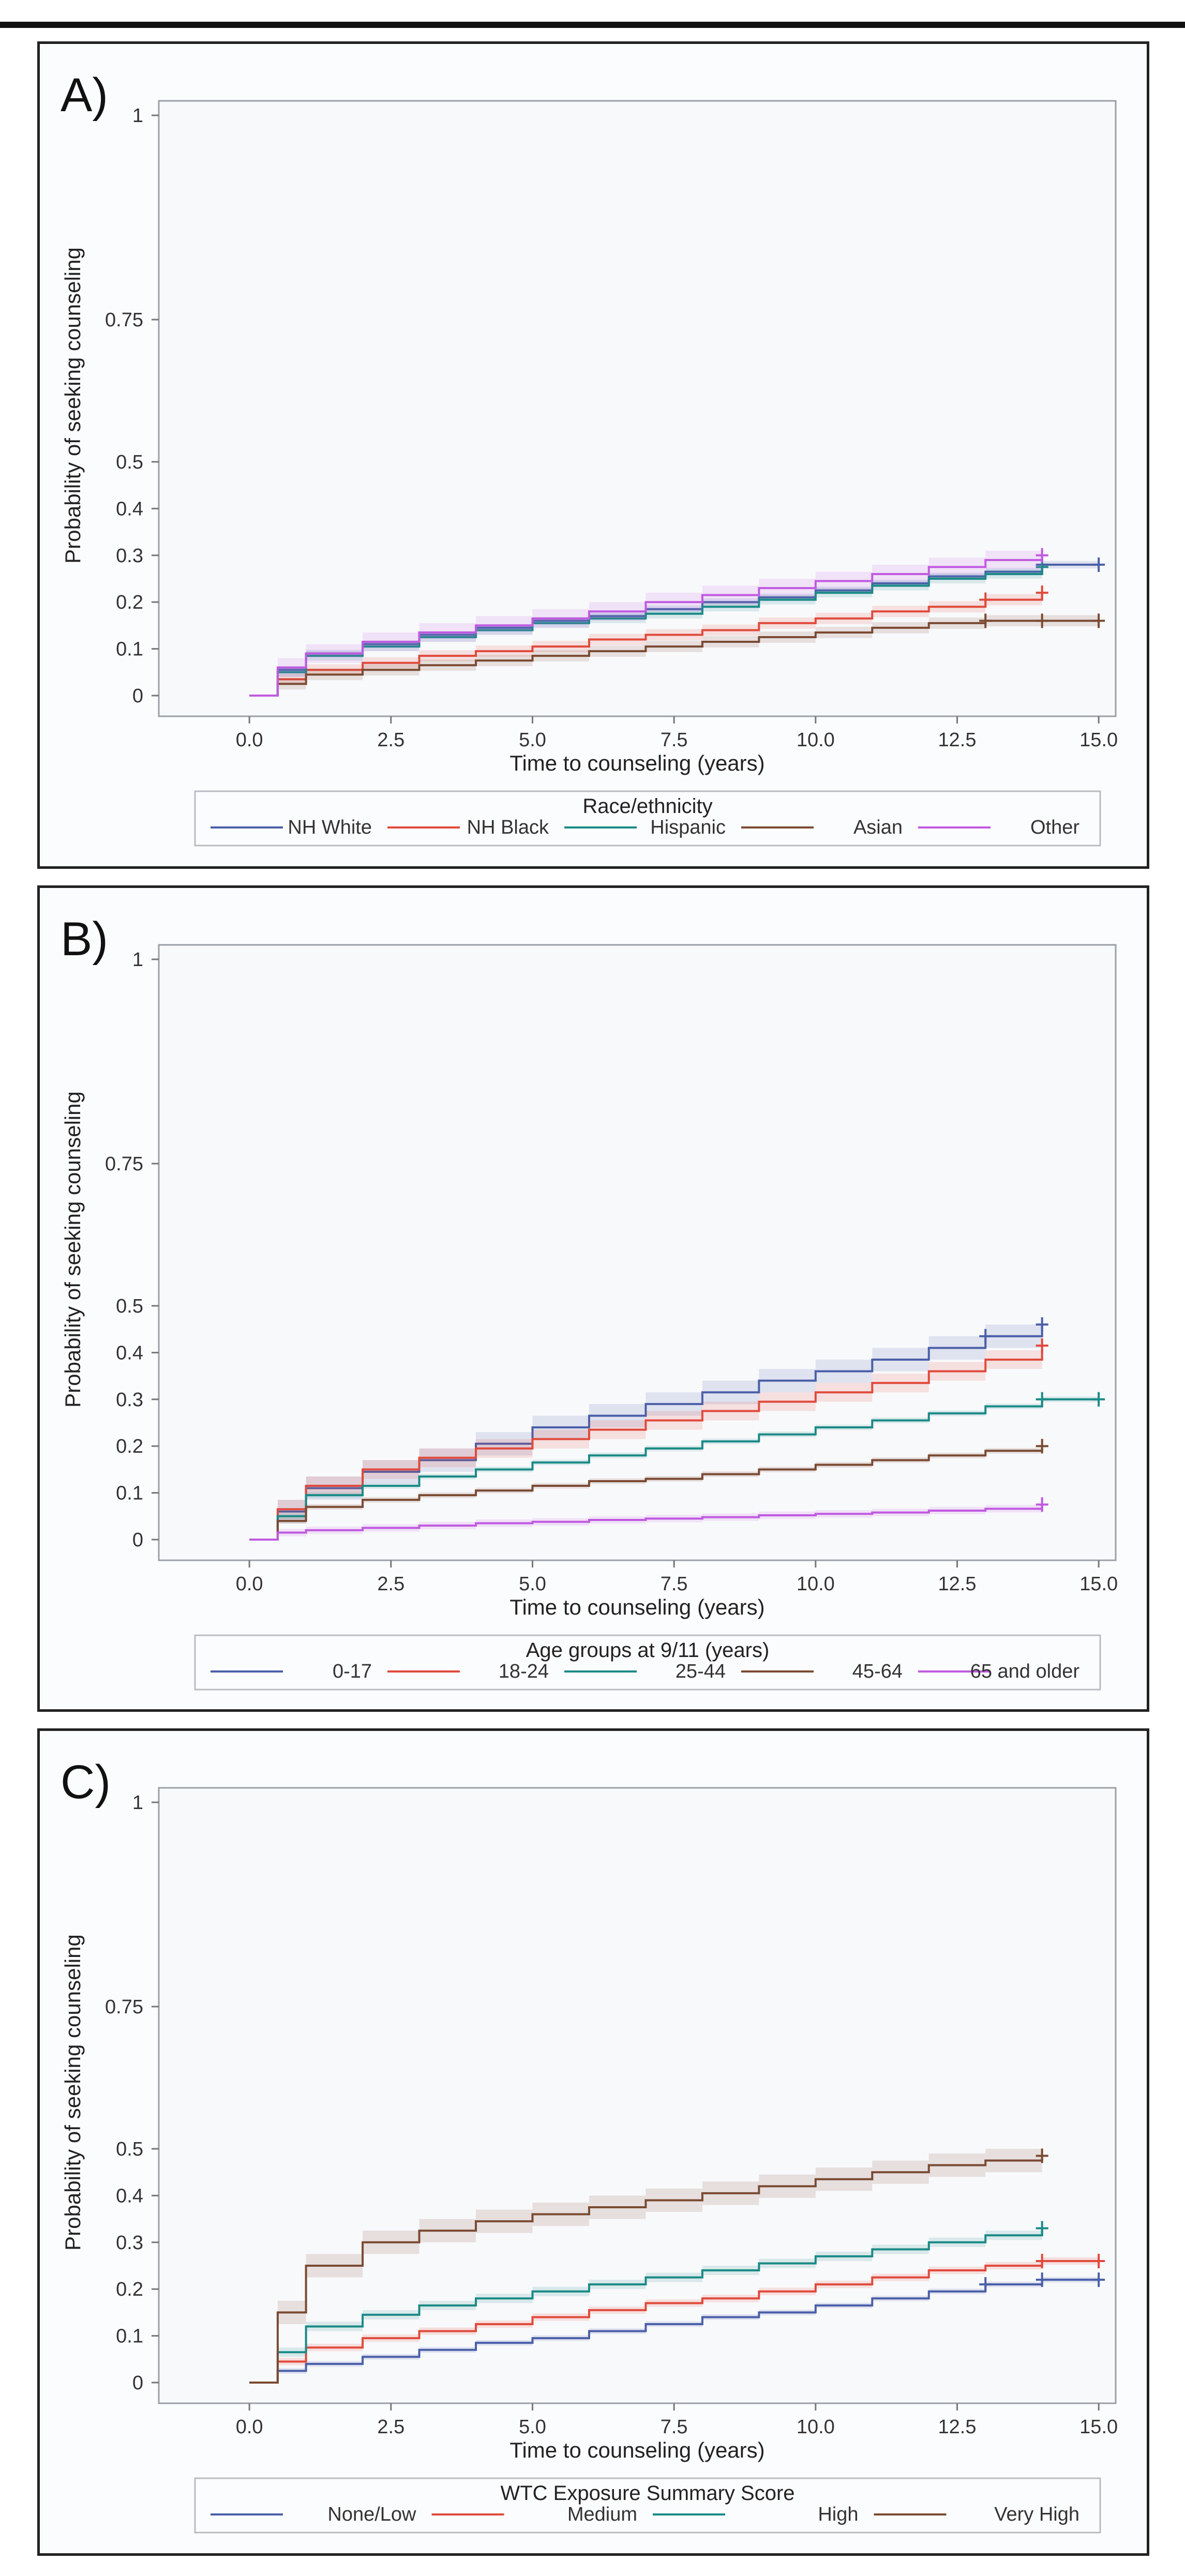 This screenshot has width=1185, height=2576. What do you see at coordinates (647, 806) in the screenshot?
I see `legend-title: Race/ethnicity` at bounding box center [647, 806].